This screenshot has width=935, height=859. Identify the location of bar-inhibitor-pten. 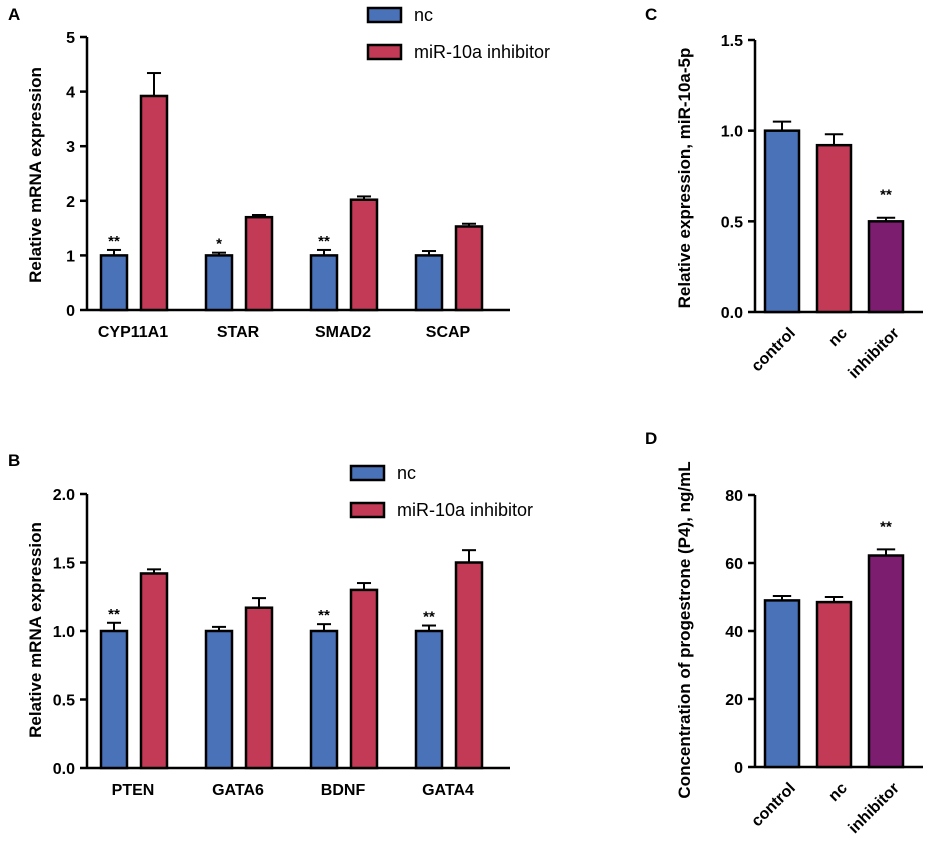
(154, 671).